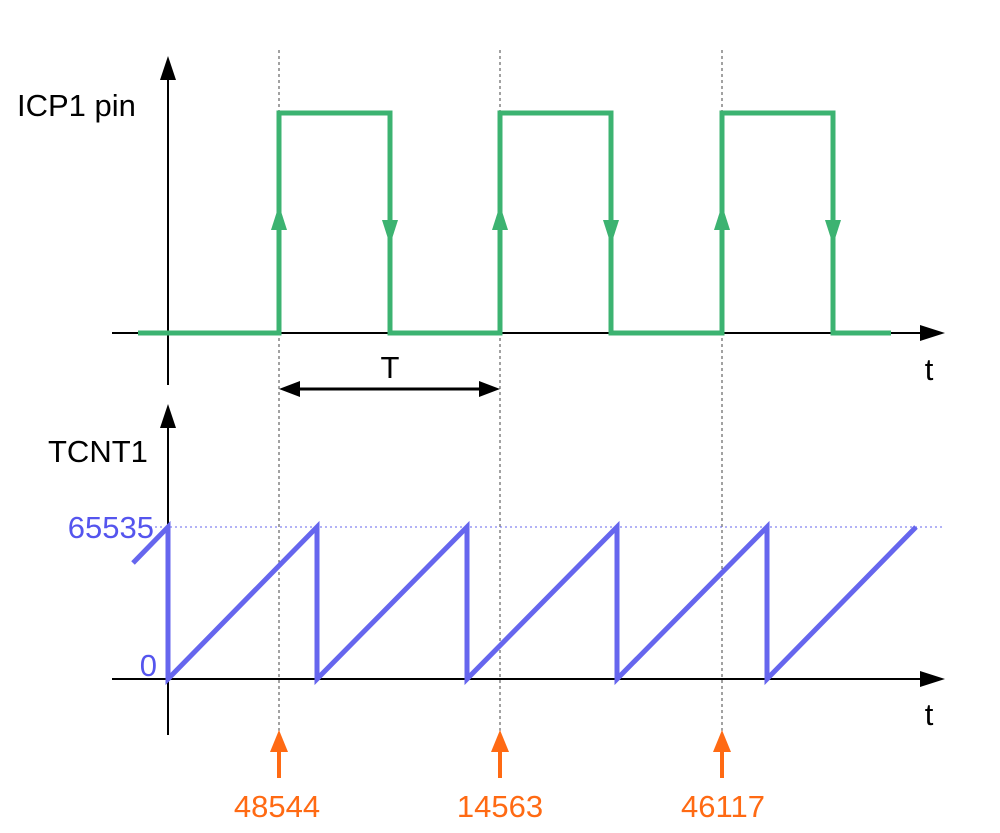  What do you see at coordinates (98, 451) in the screenshot?
I see `tcnt-y-label: TCNT1` at bounding box center [98, 451].